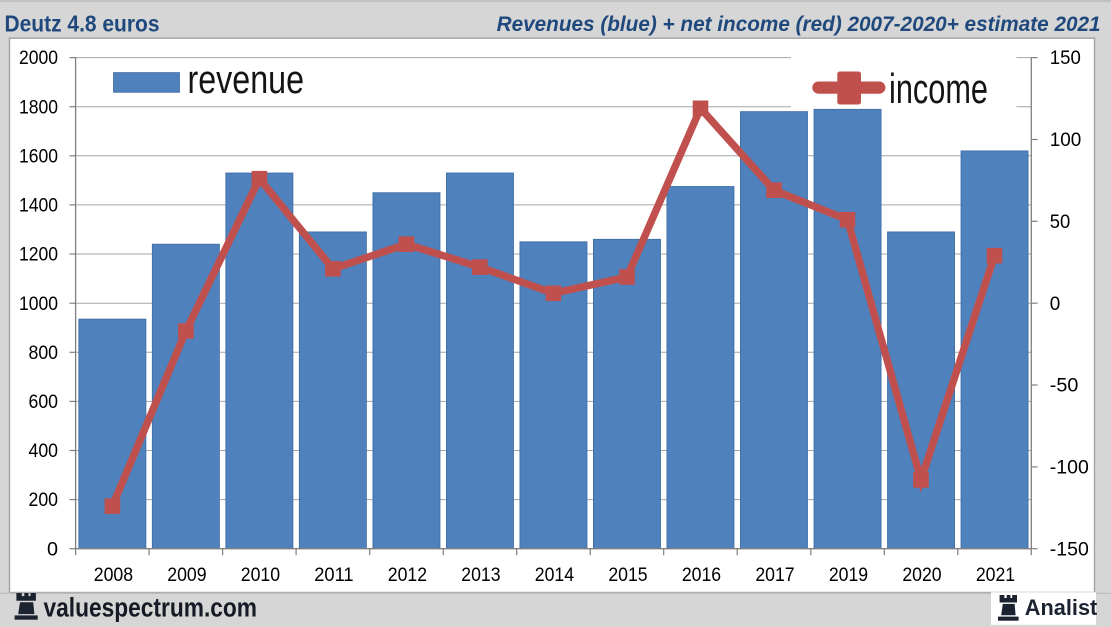 Image resolution: width=1111 pixels, height=627 pixels. I want to click on svg-text: income, so click(938, 88).